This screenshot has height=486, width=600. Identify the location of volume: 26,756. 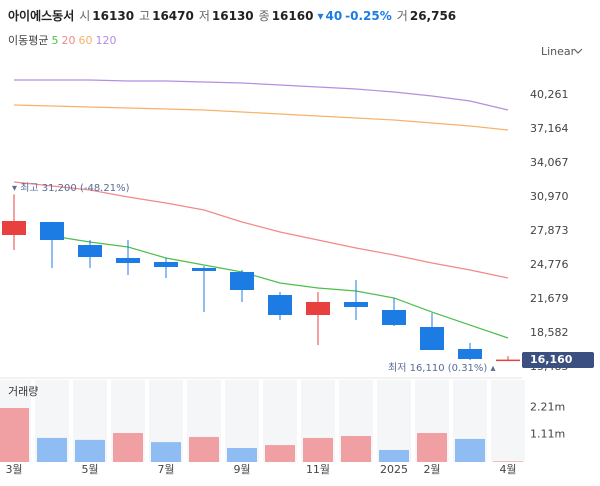
(433, 16).